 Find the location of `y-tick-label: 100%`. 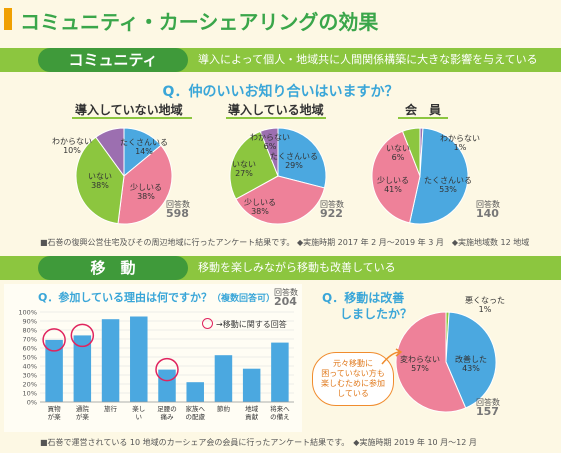

y-tick-label: 100% is located at coordinates (27, 313).